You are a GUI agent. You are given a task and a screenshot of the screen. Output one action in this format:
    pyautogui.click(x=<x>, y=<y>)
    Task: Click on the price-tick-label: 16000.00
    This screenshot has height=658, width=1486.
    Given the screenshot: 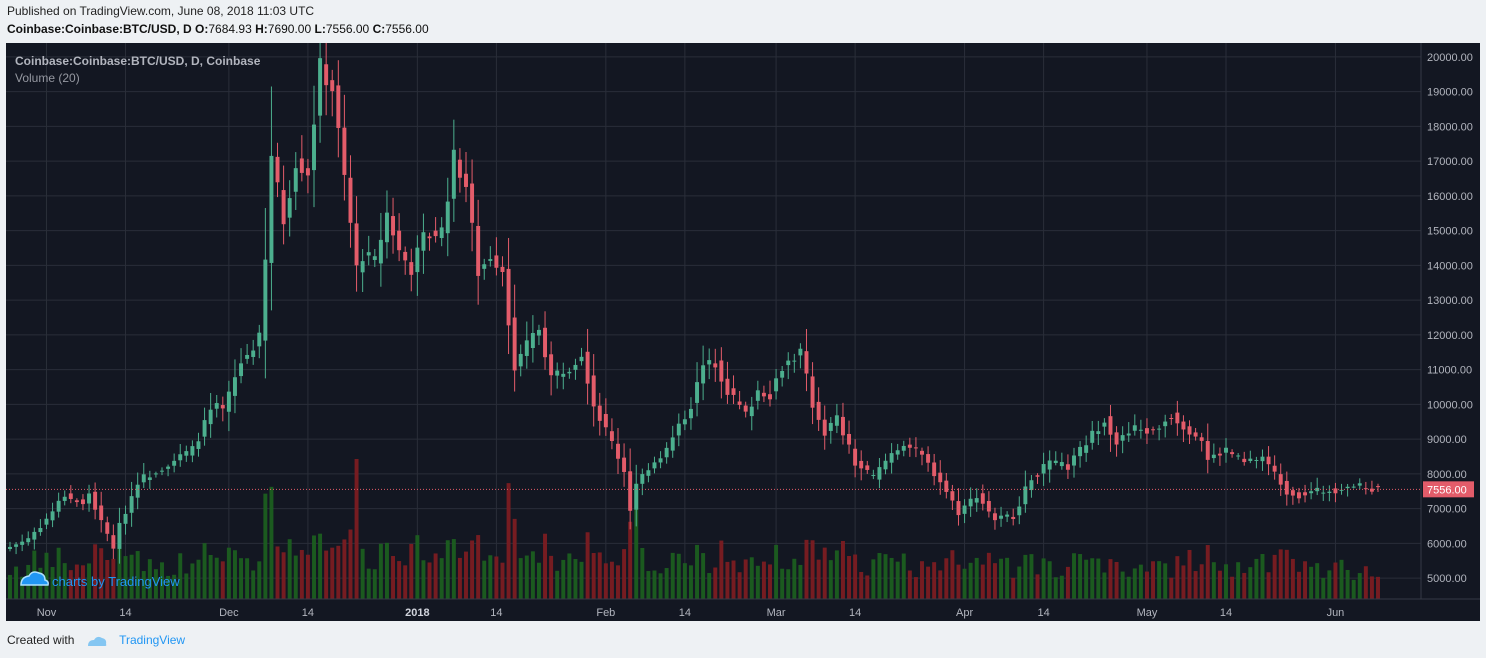 What is the action you would take?
    pyautogui.click(x=1450, y=197)
    